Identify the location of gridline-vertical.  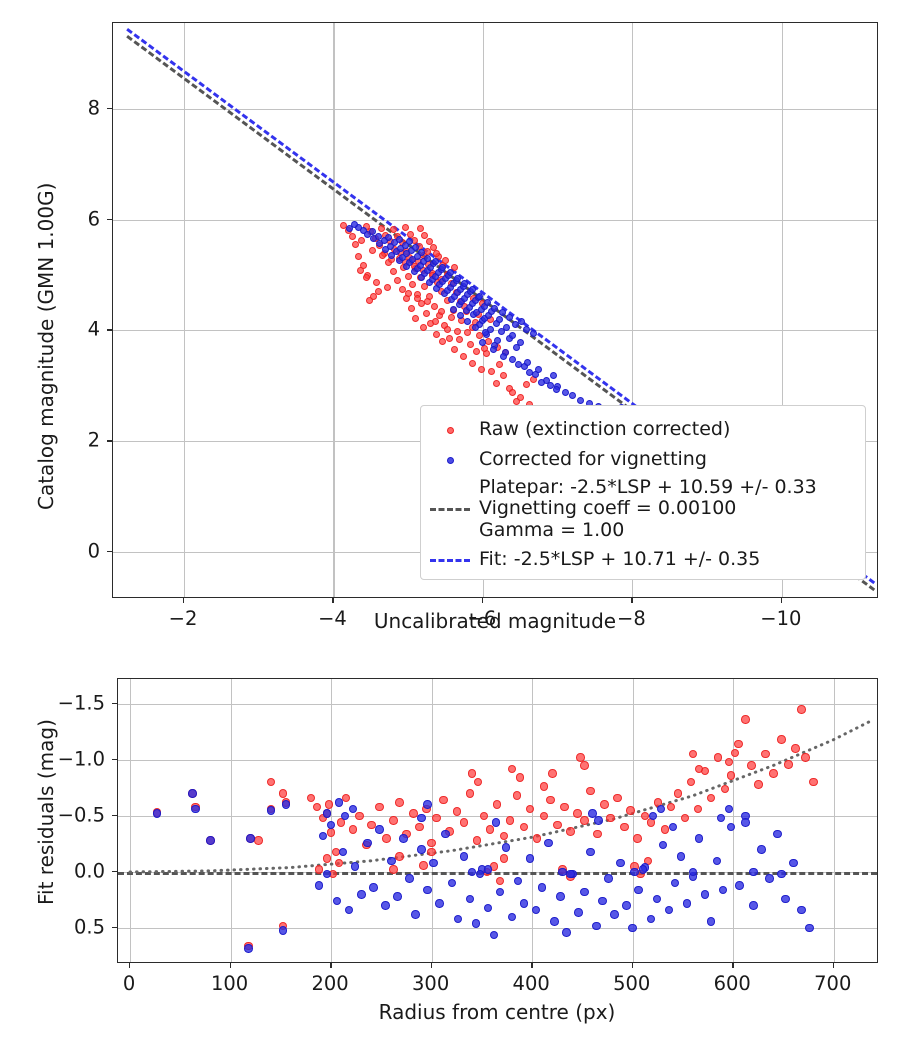
(334, 310).